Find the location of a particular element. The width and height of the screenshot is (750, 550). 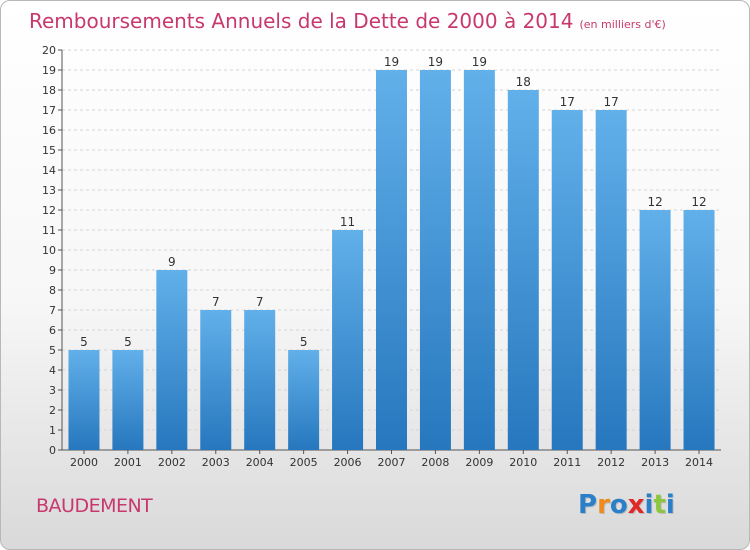

y-tick-label: 20 is located at coordinates (49, 50).